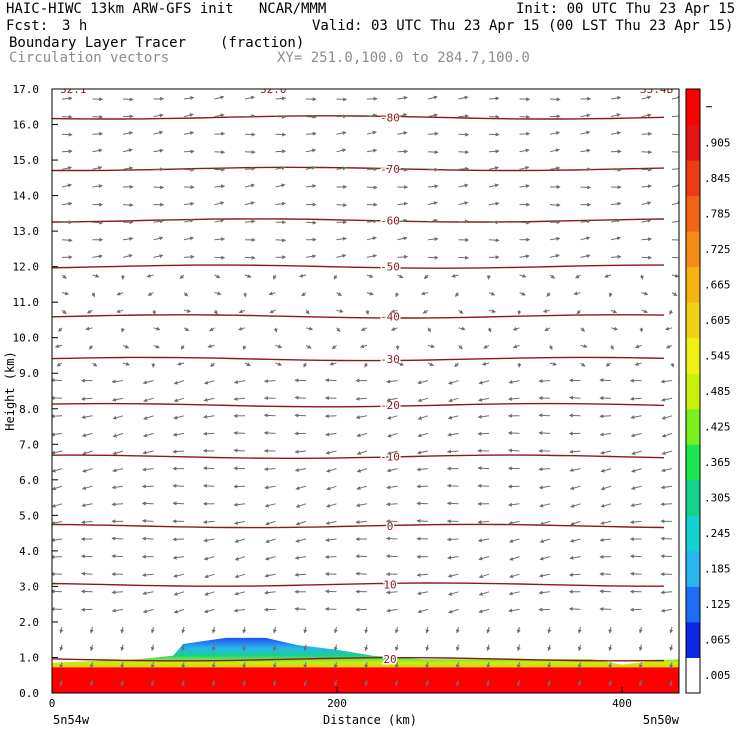  I want to click on y-tick-label: 16.0, so click(26, 125).